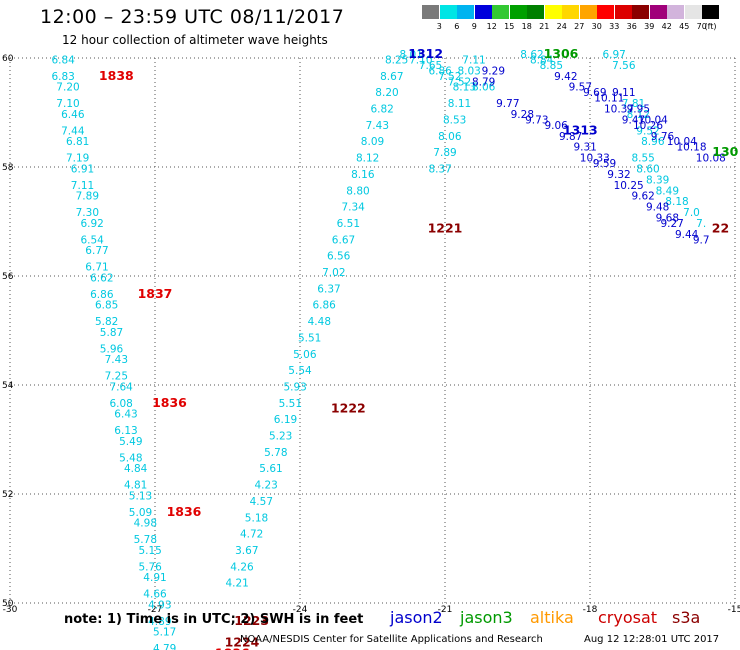 This screenshot has height=650, width=740. I want to click on lon-tick-label: -24, so click(300, 610).